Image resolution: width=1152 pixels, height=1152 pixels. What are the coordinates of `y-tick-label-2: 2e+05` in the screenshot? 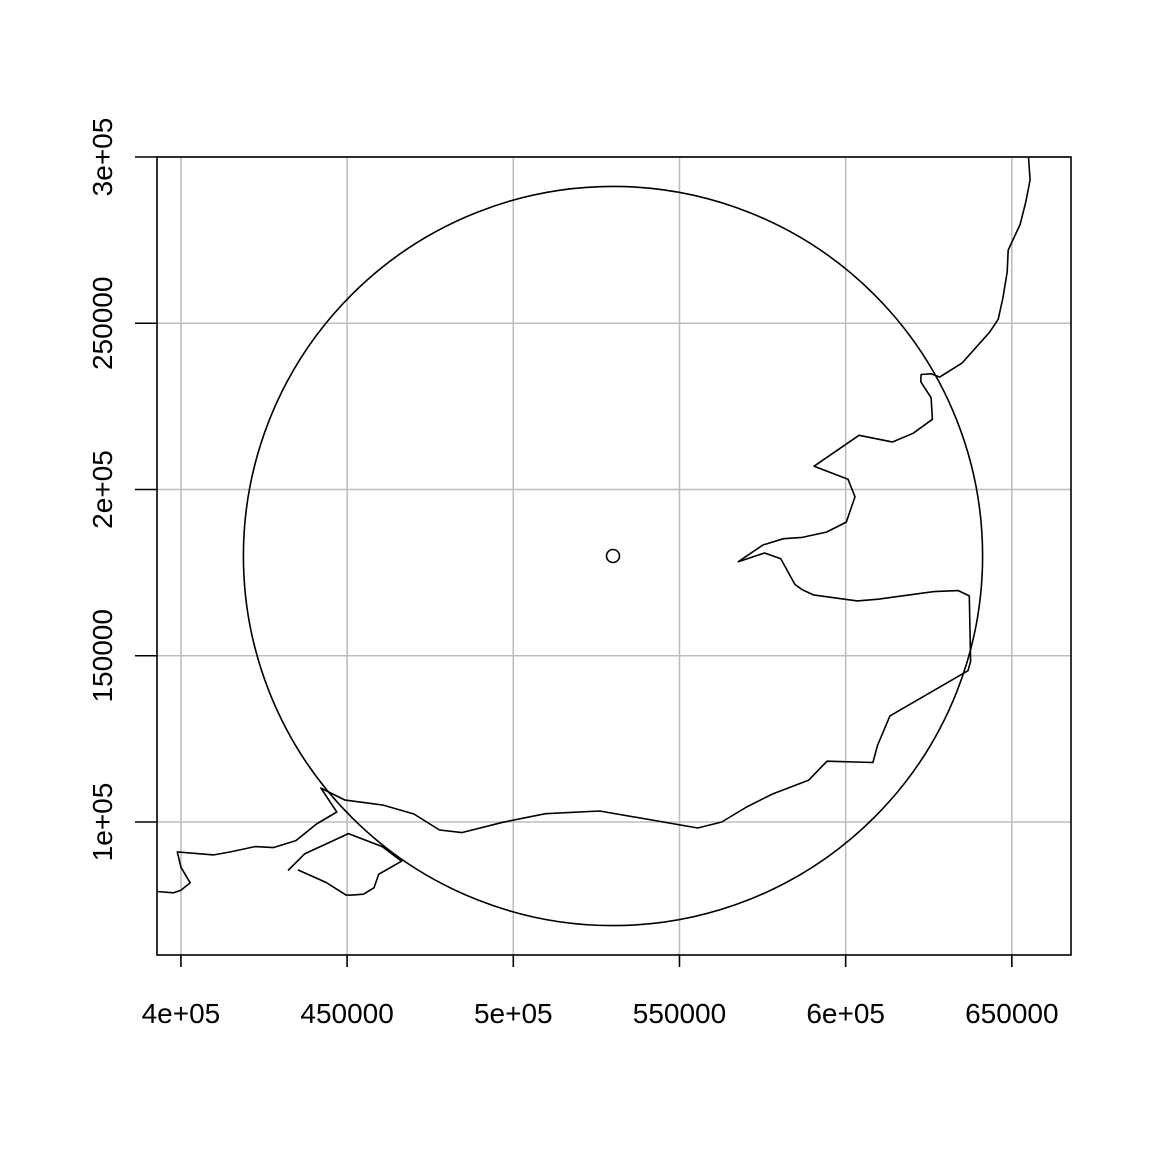 It's located at (102, 489).